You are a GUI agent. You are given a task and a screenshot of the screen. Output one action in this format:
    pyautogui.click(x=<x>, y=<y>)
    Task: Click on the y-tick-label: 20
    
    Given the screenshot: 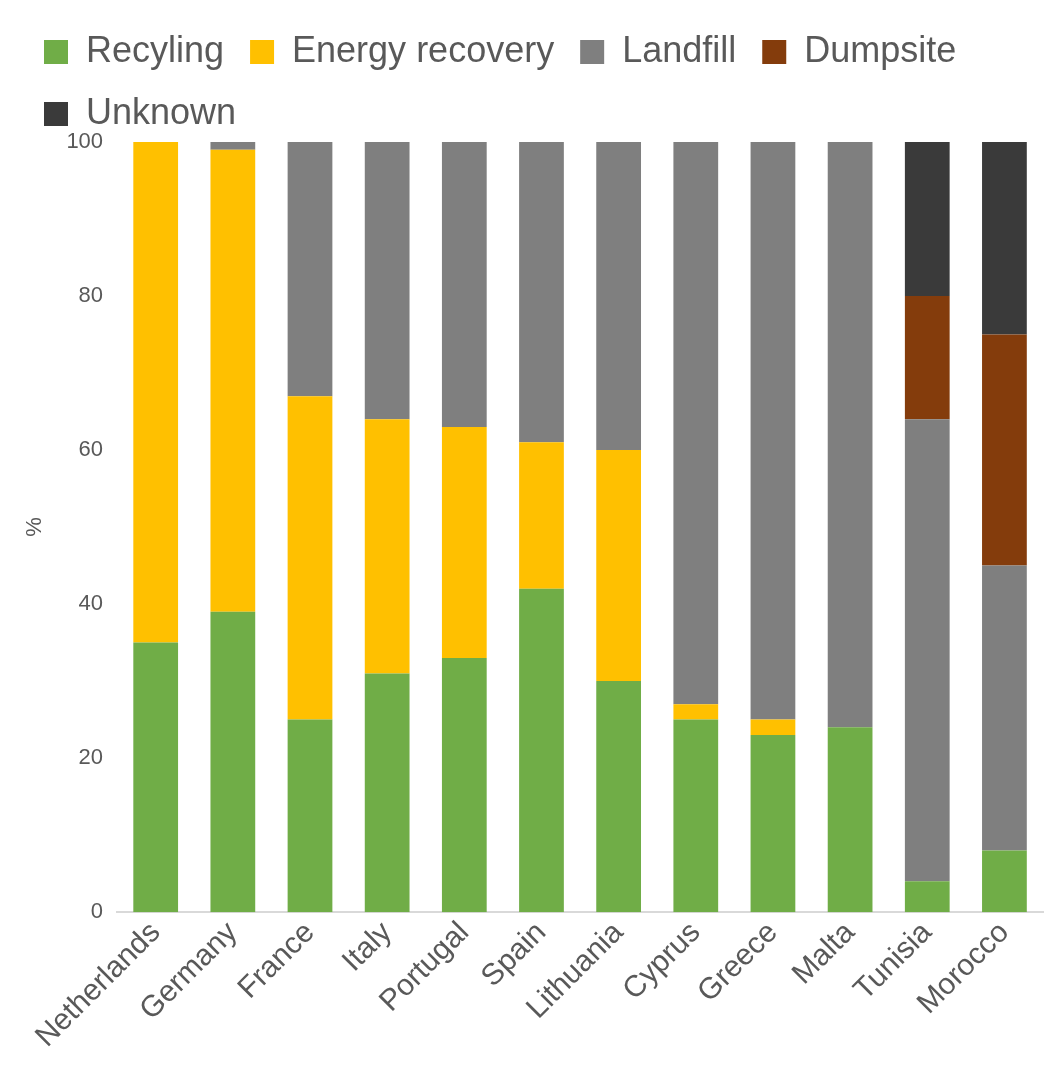 What is the action you would take?
    pyautogui.click(x=91, y=757)
    